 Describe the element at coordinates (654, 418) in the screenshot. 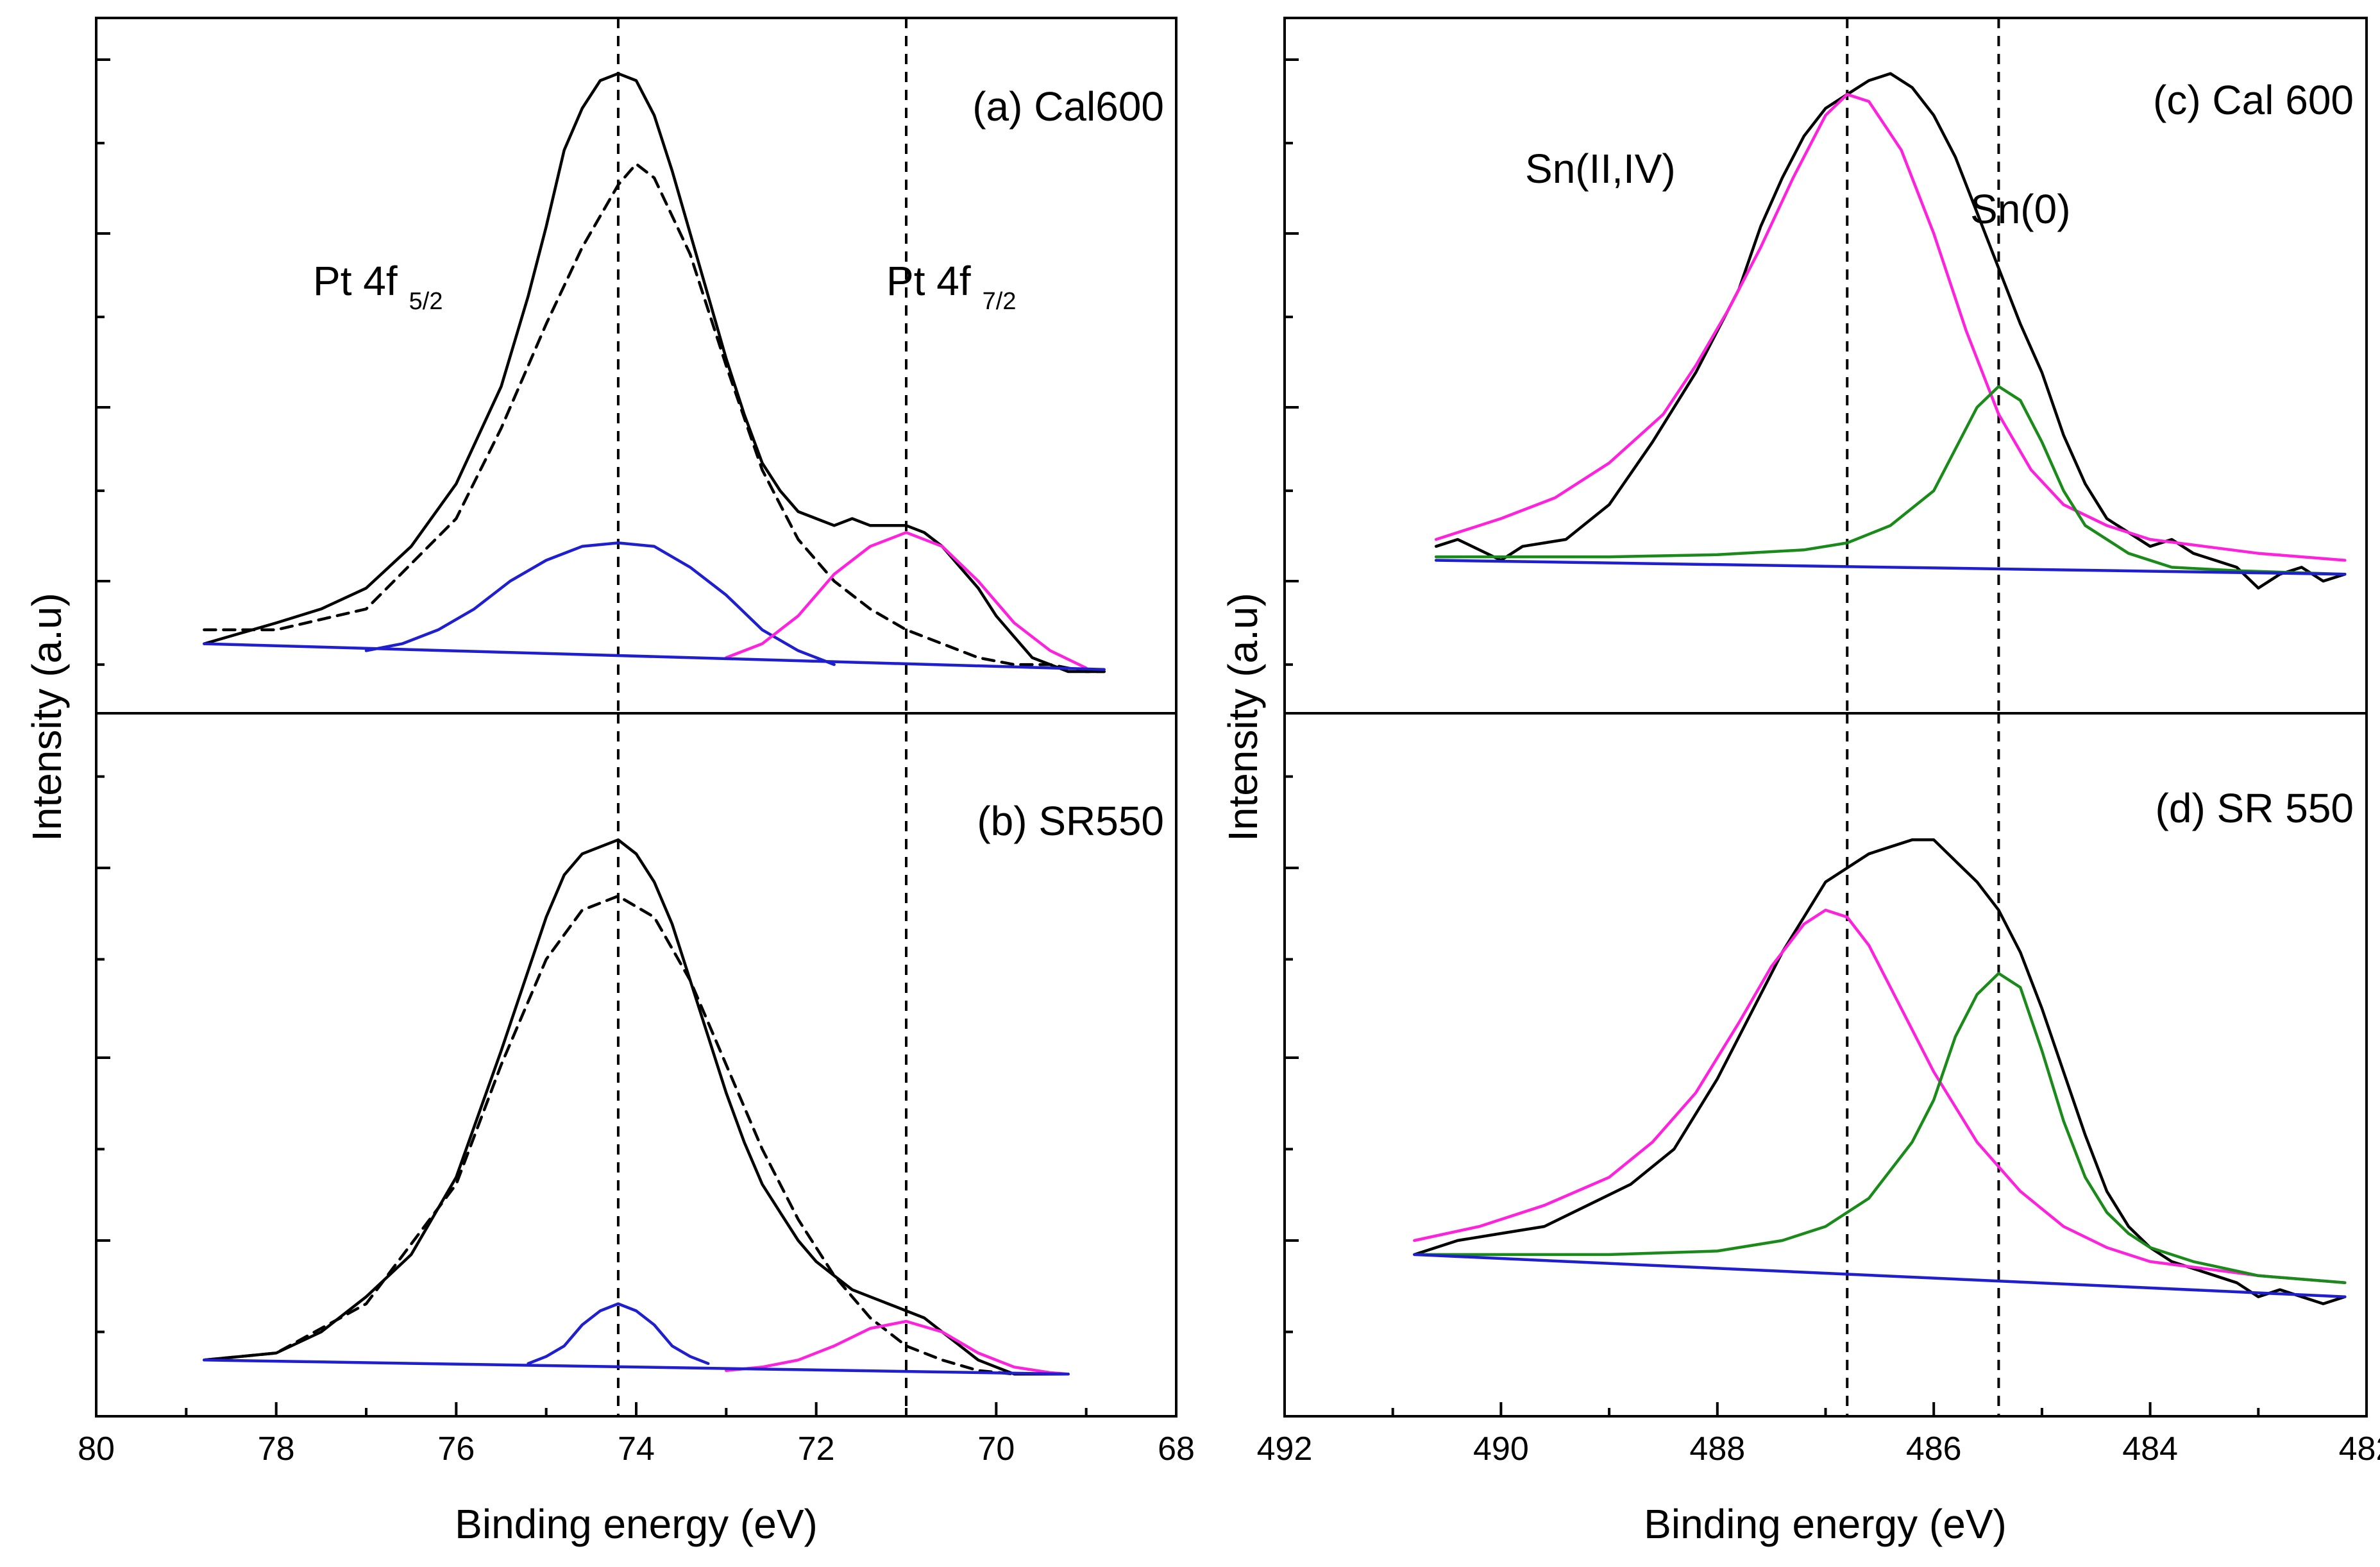

I see `panel-a-series-envelope` at that location.